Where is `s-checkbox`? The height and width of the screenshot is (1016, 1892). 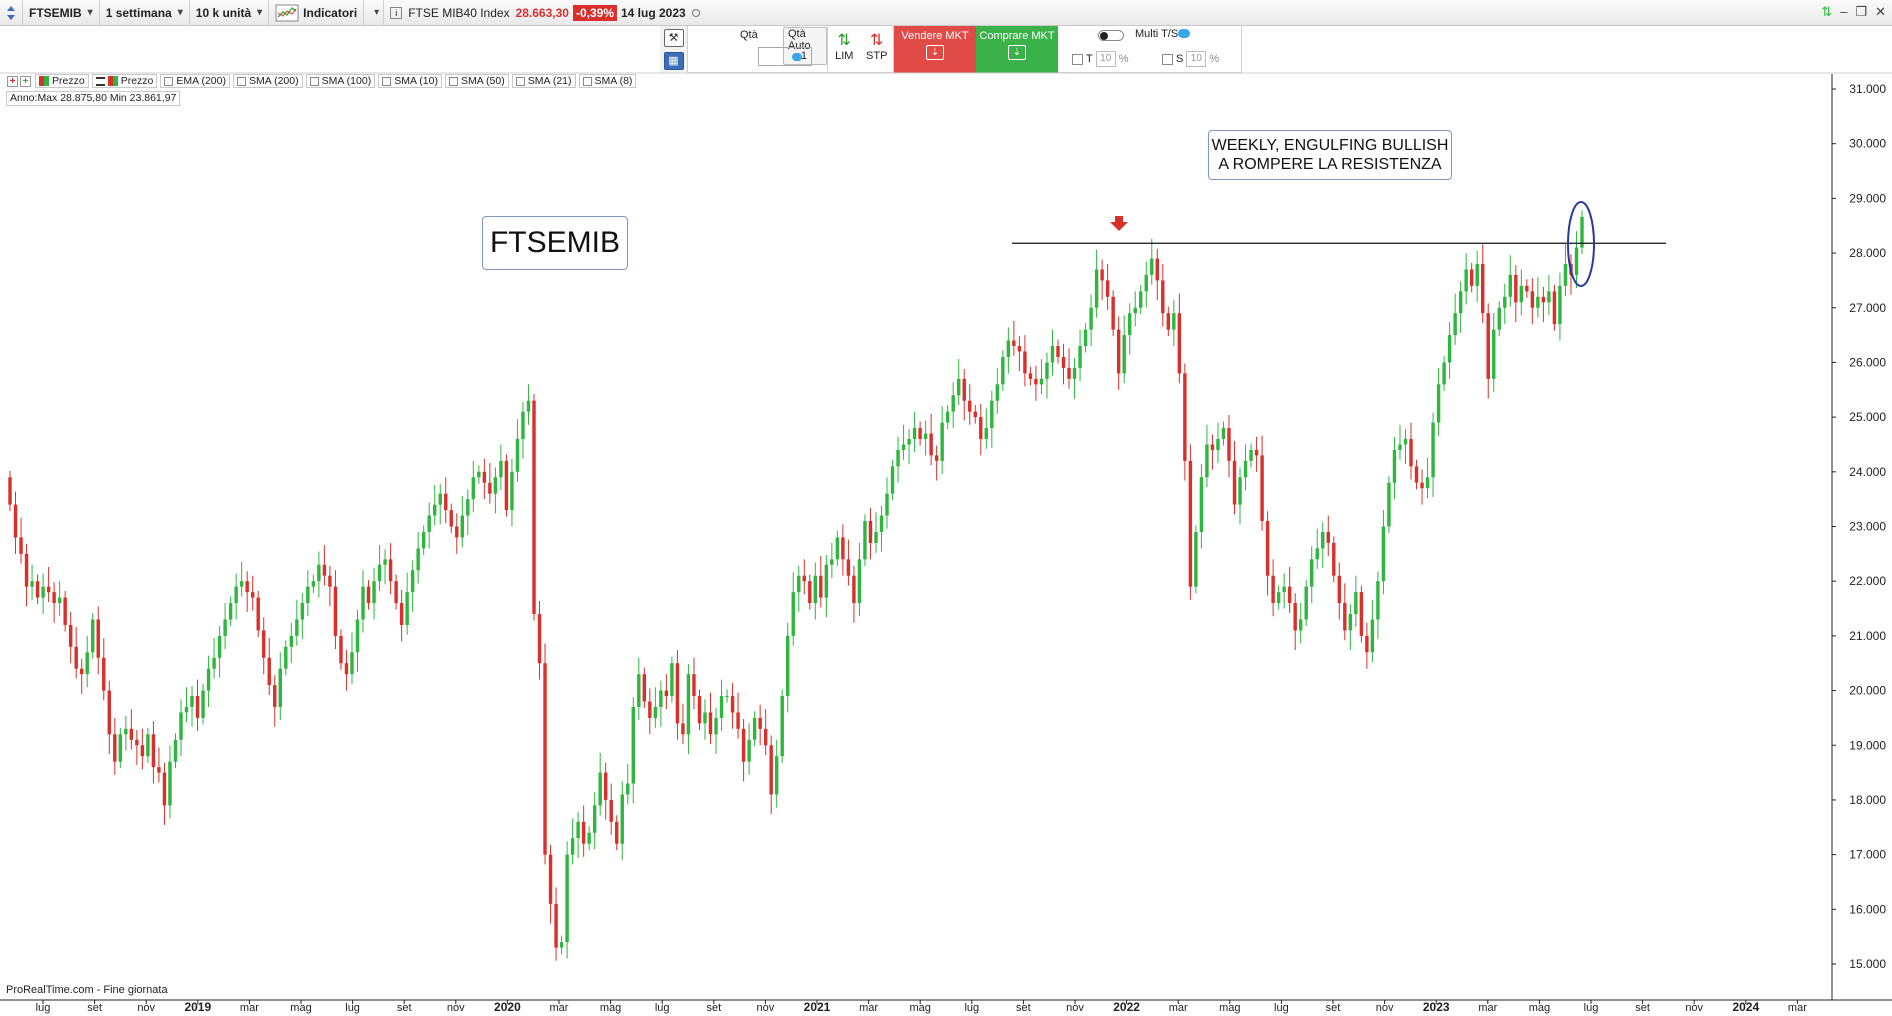
s-checkbox is located at coordinates (1167, 59).